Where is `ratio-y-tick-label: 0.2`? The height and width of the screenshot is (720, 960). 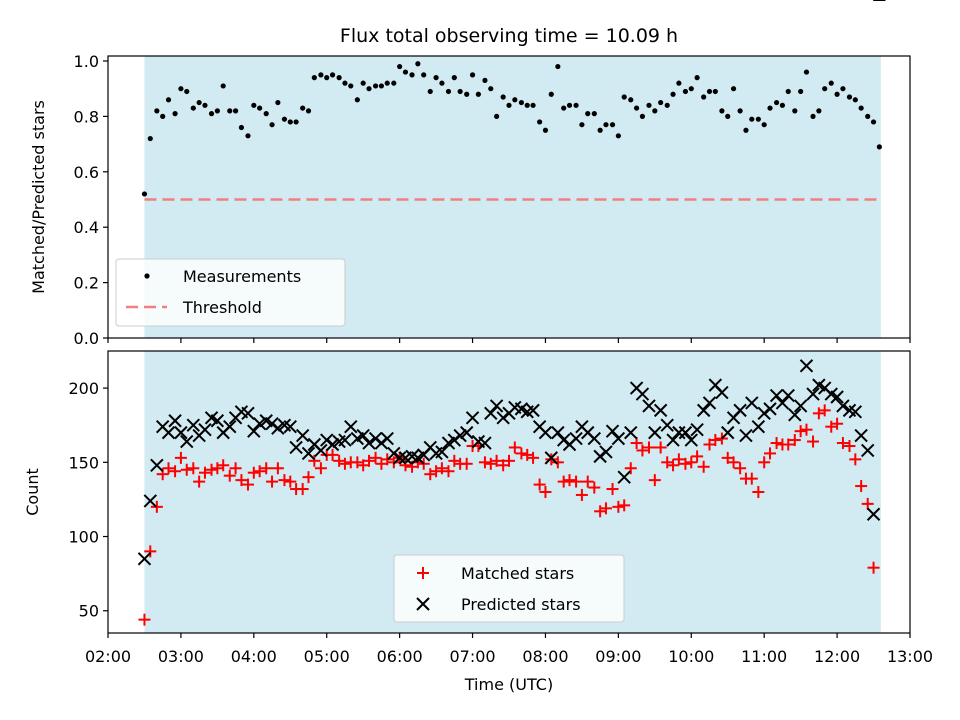
ratio-y-tick-label: 0.2 is located at coordinates (86, 283).